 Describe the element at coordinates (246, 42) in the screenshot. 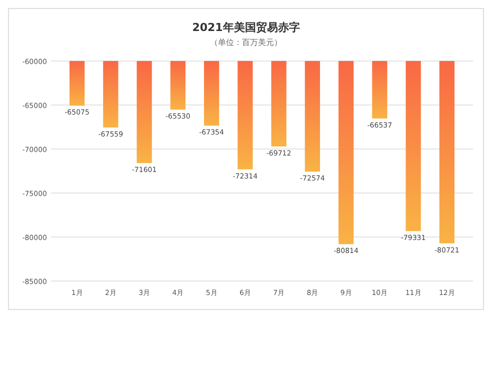

I see `chart-subtitle: （单位：百万美元）` at that location.